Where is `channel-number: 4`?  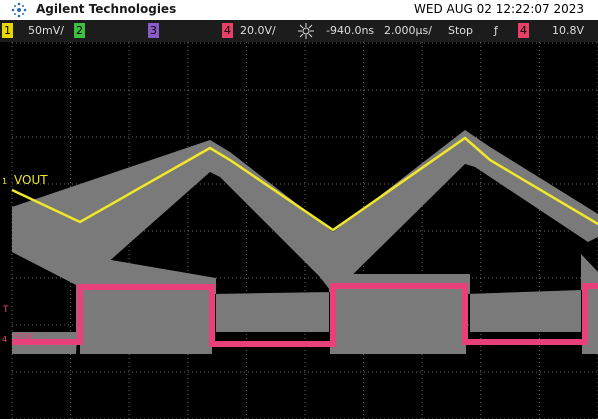
channel-number: 4 is located at coordinates (227, 30).